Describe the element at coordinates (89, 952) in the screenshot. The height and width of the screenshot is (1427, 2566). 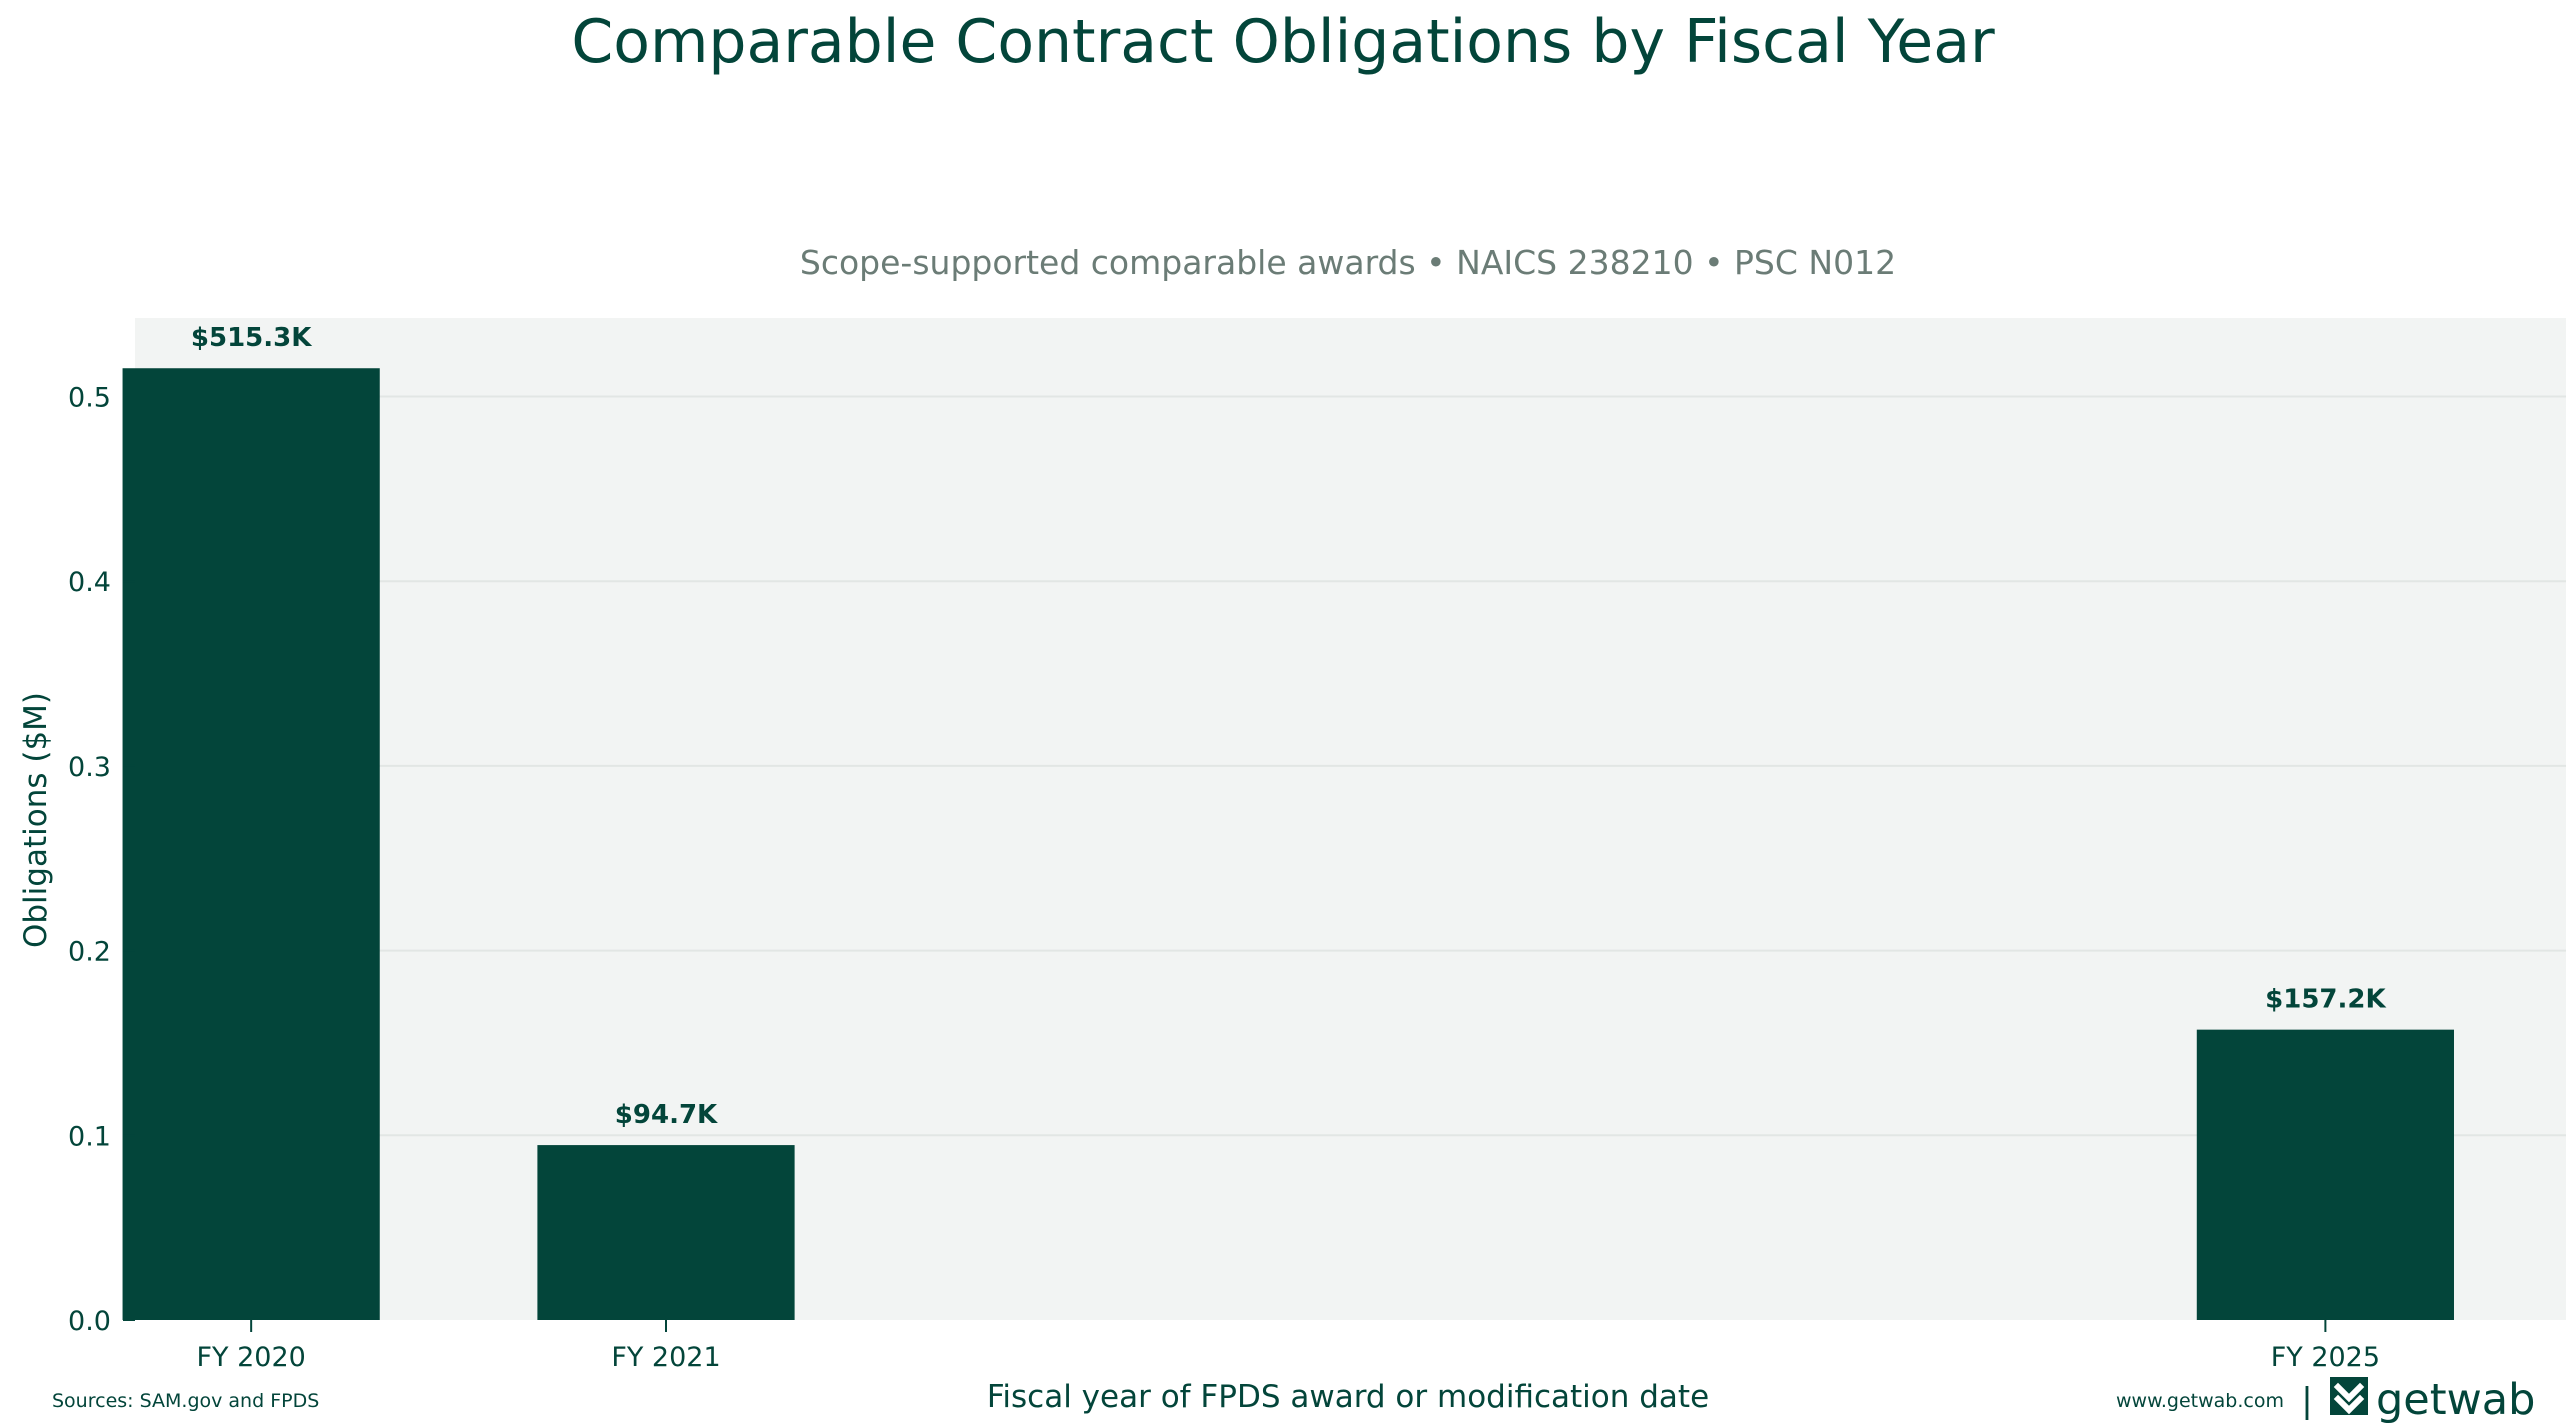
I see `y-tick-label: 0.2` at that location.